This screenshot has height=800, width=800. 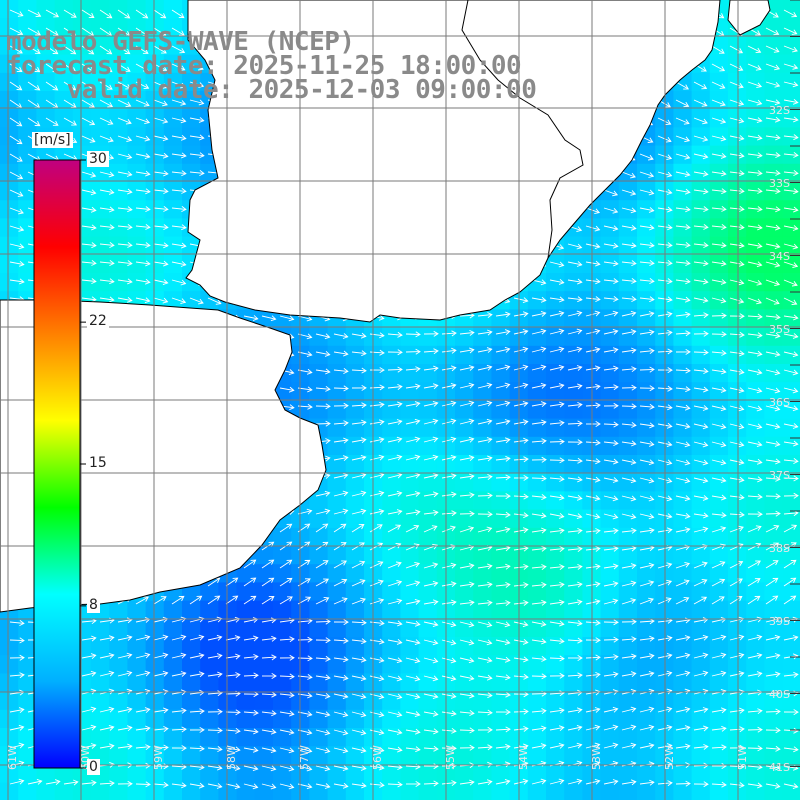 I want to click on lat-label: 36S, so click(x=779, y=402).